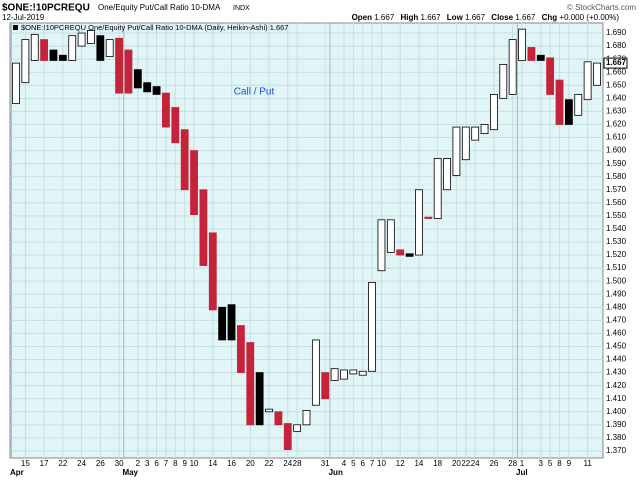 Image resolution: width=640 pixels, height=482 pixels. What do you see at coordinates (616, 450) in the screenshot?
I see `y-tick-label: 1.370` at bounding box center [616, 450].